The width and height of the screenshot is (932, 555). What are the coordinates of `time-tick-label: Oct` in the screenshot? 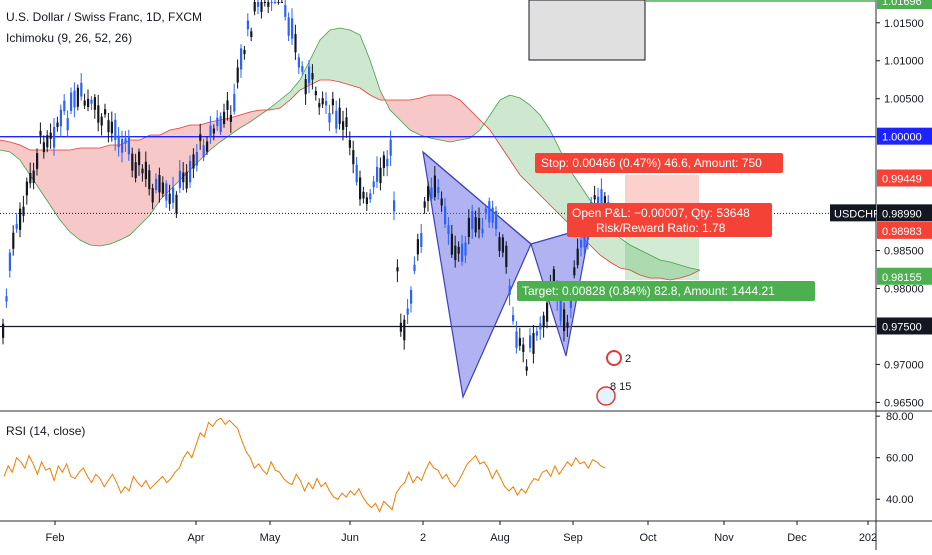 It's located at (647, 538).